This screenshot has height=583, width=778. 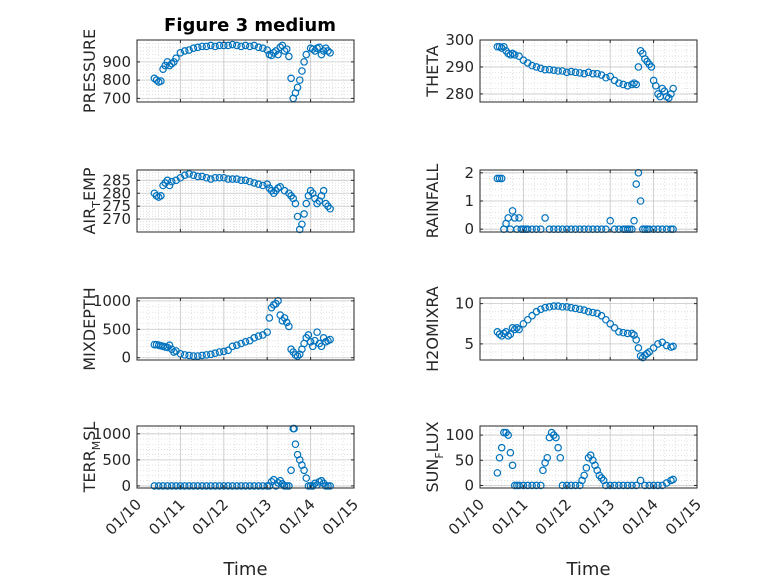 I want to click on y-axis-label: SUNFLUX, so click(x=434, y=456).